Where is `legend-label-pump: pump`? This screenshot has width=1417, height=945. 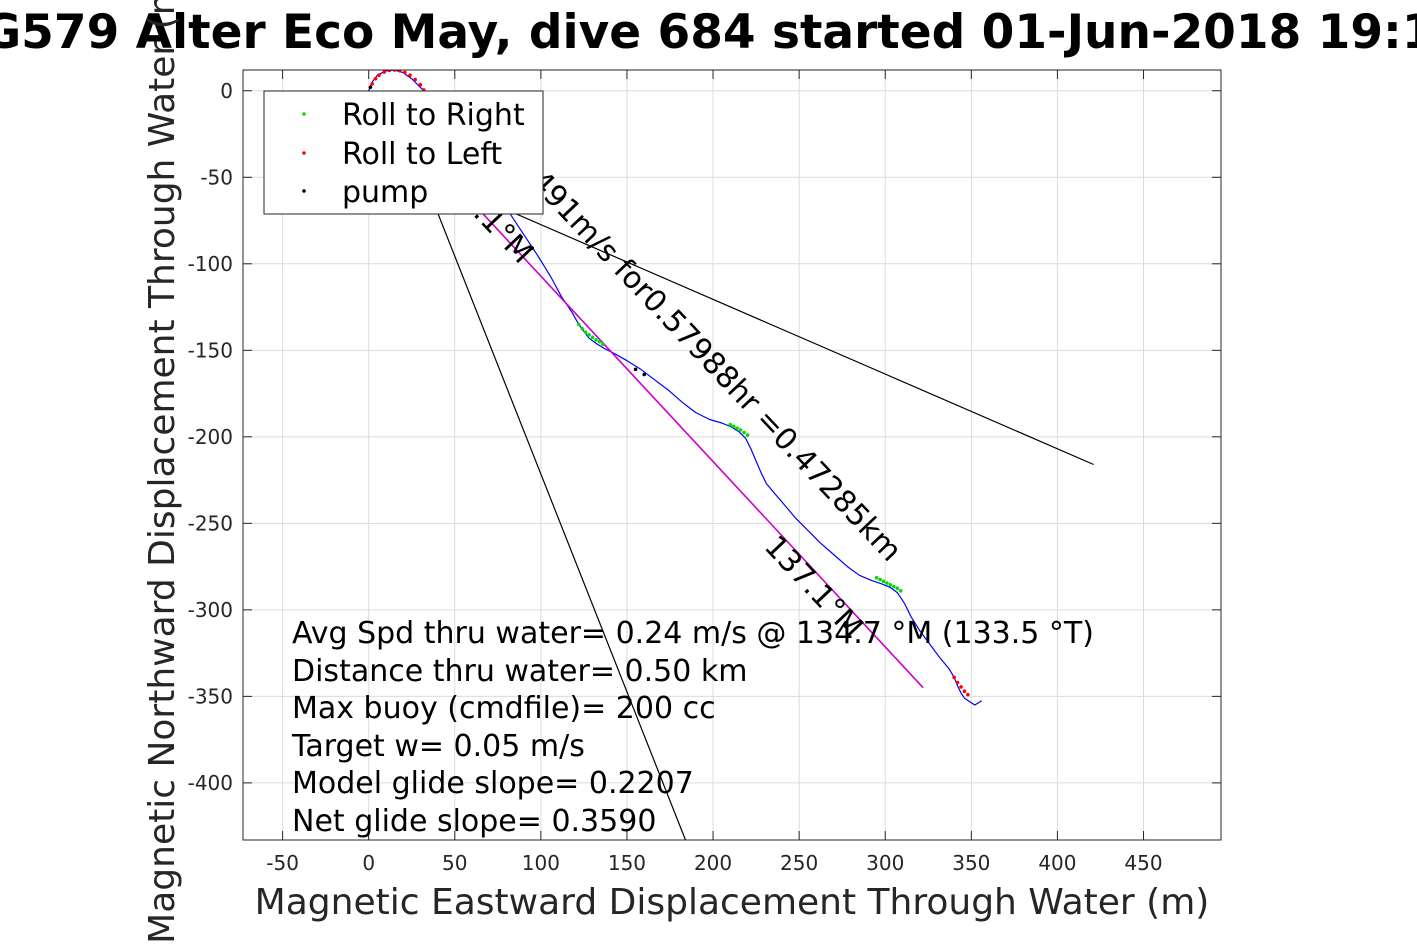 legend-label-pump: pump is located at coordinates (385, 192).